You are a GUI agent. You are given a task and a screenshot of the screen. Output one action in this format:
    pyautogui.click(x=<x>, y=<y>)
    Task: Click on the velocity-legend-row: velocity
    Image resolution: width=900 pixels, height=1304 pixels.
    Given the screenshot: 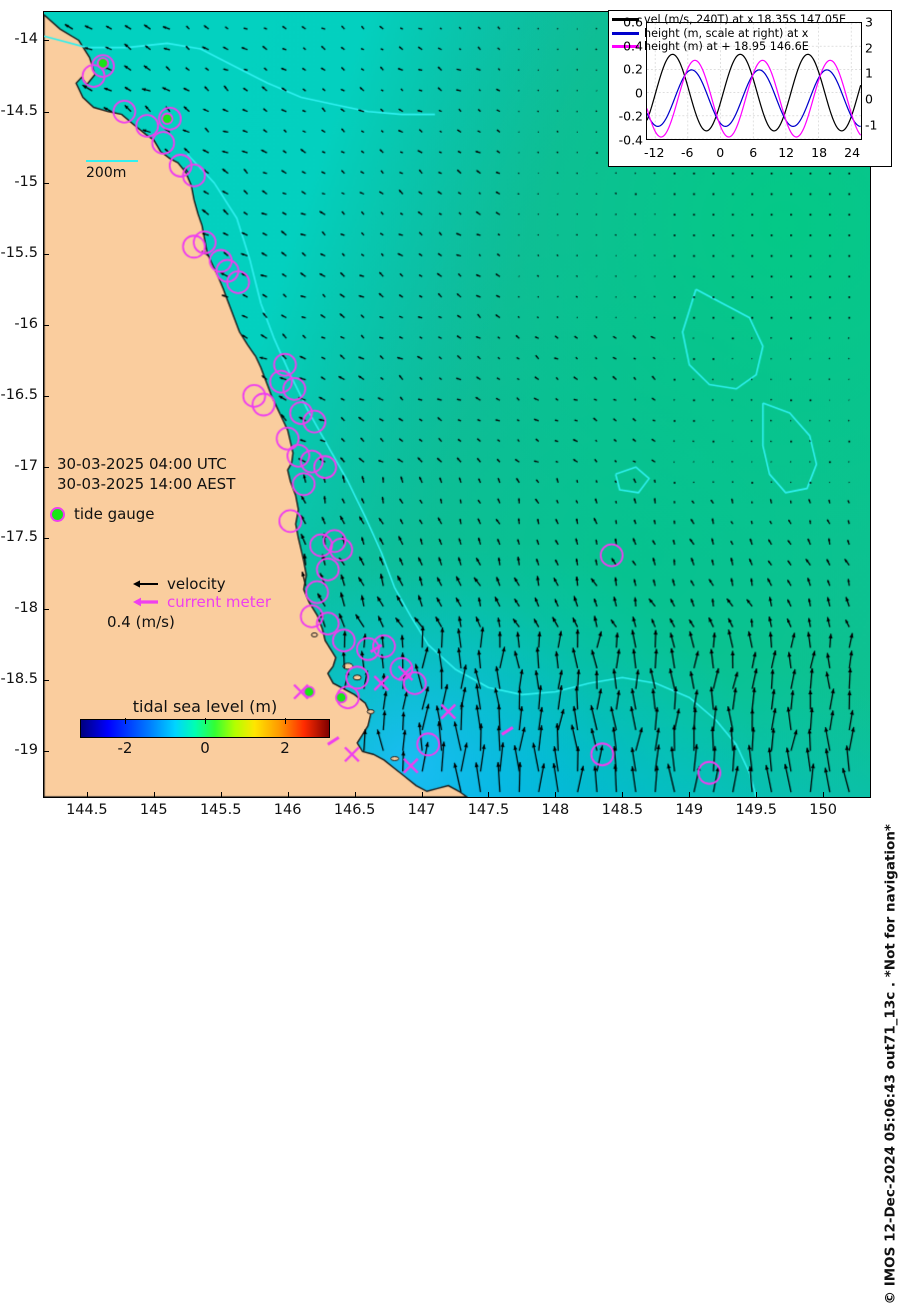 What is the action you would take?
    pyautogui.click(x=202, y=584)
    